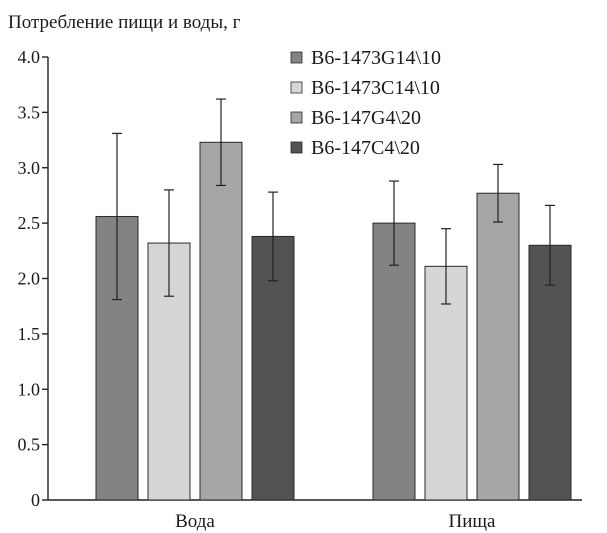  Describe the element at coordinates (335, 521) in the screenshot. I see `category-labels: Вода Пища` at that location.